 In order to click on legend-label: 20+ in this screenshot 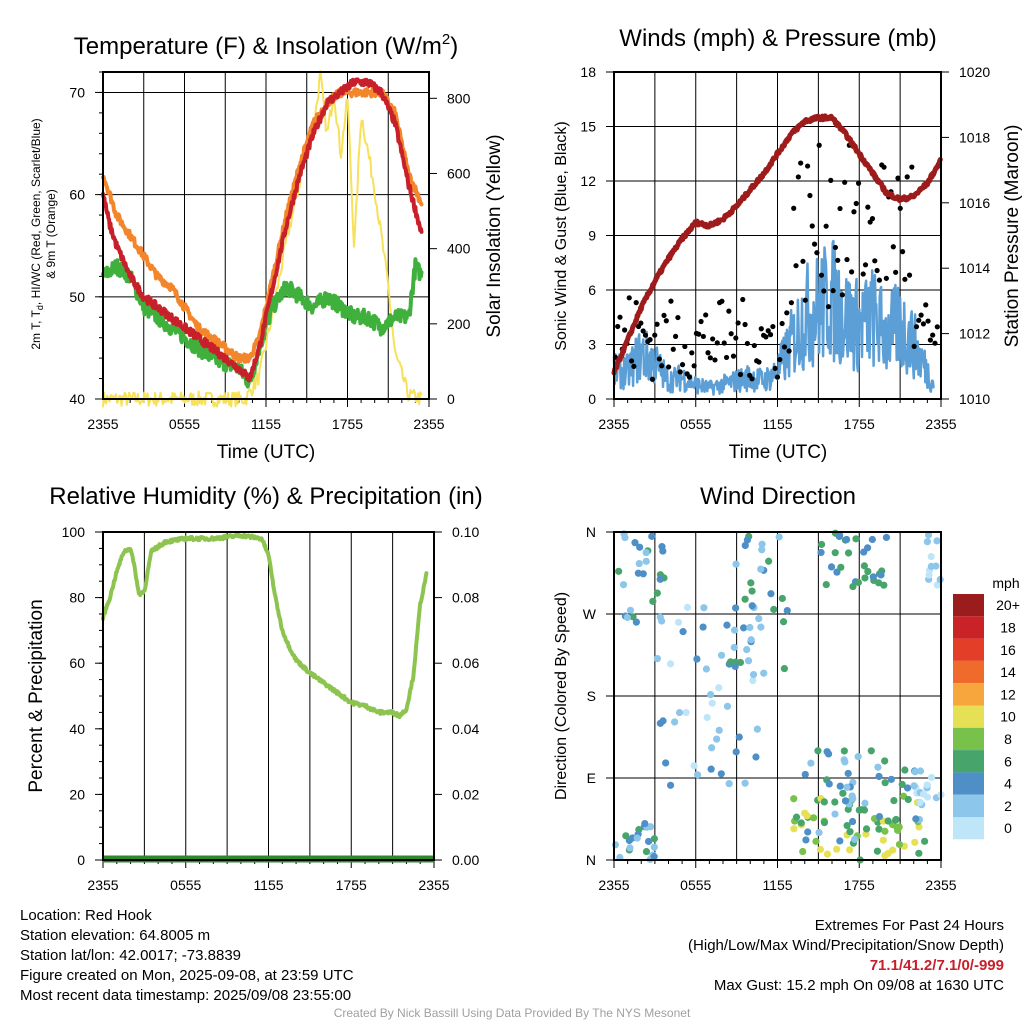, I will do `click(1008, 605)`.